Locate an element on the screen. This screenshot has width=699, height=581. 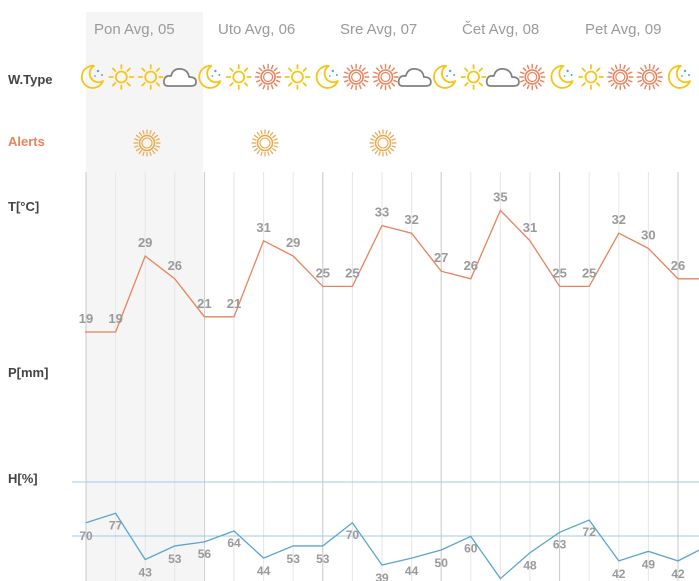
temperature-value-label: 35 is located at coordinates (500, 196).